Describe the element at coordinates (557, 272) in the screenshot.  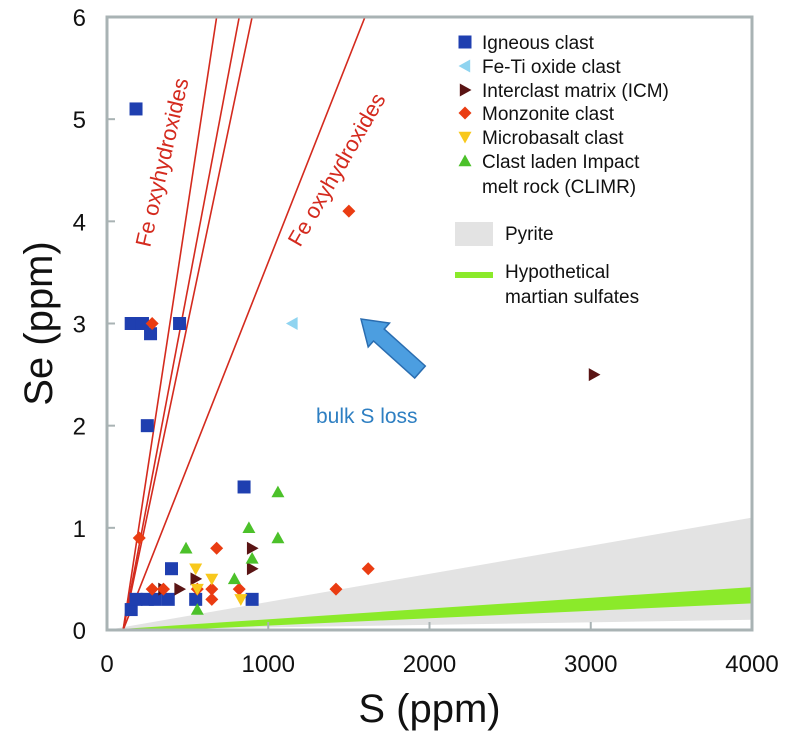
I see `legend-label: Hypothetical` at that location.